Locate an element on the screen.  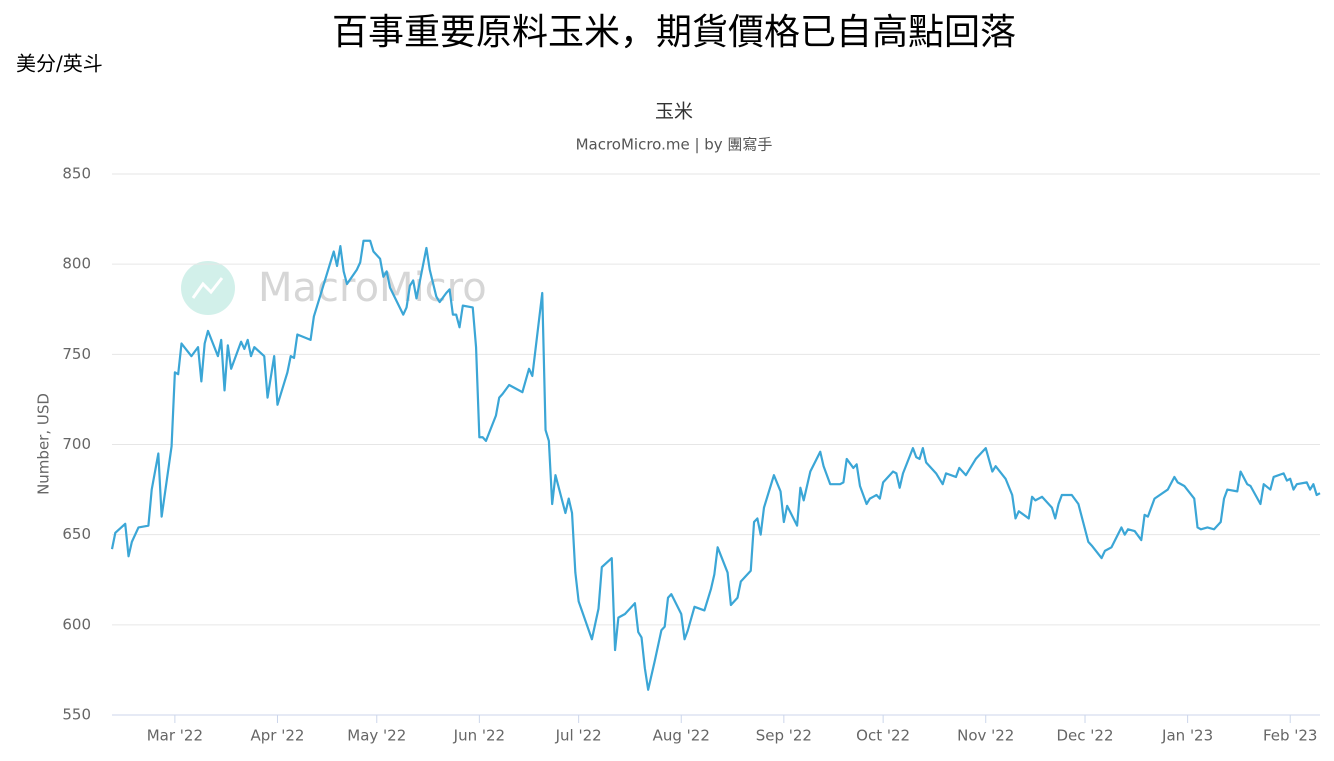
x-tick-label: Apr '22 is located at coordinates (278, 736).